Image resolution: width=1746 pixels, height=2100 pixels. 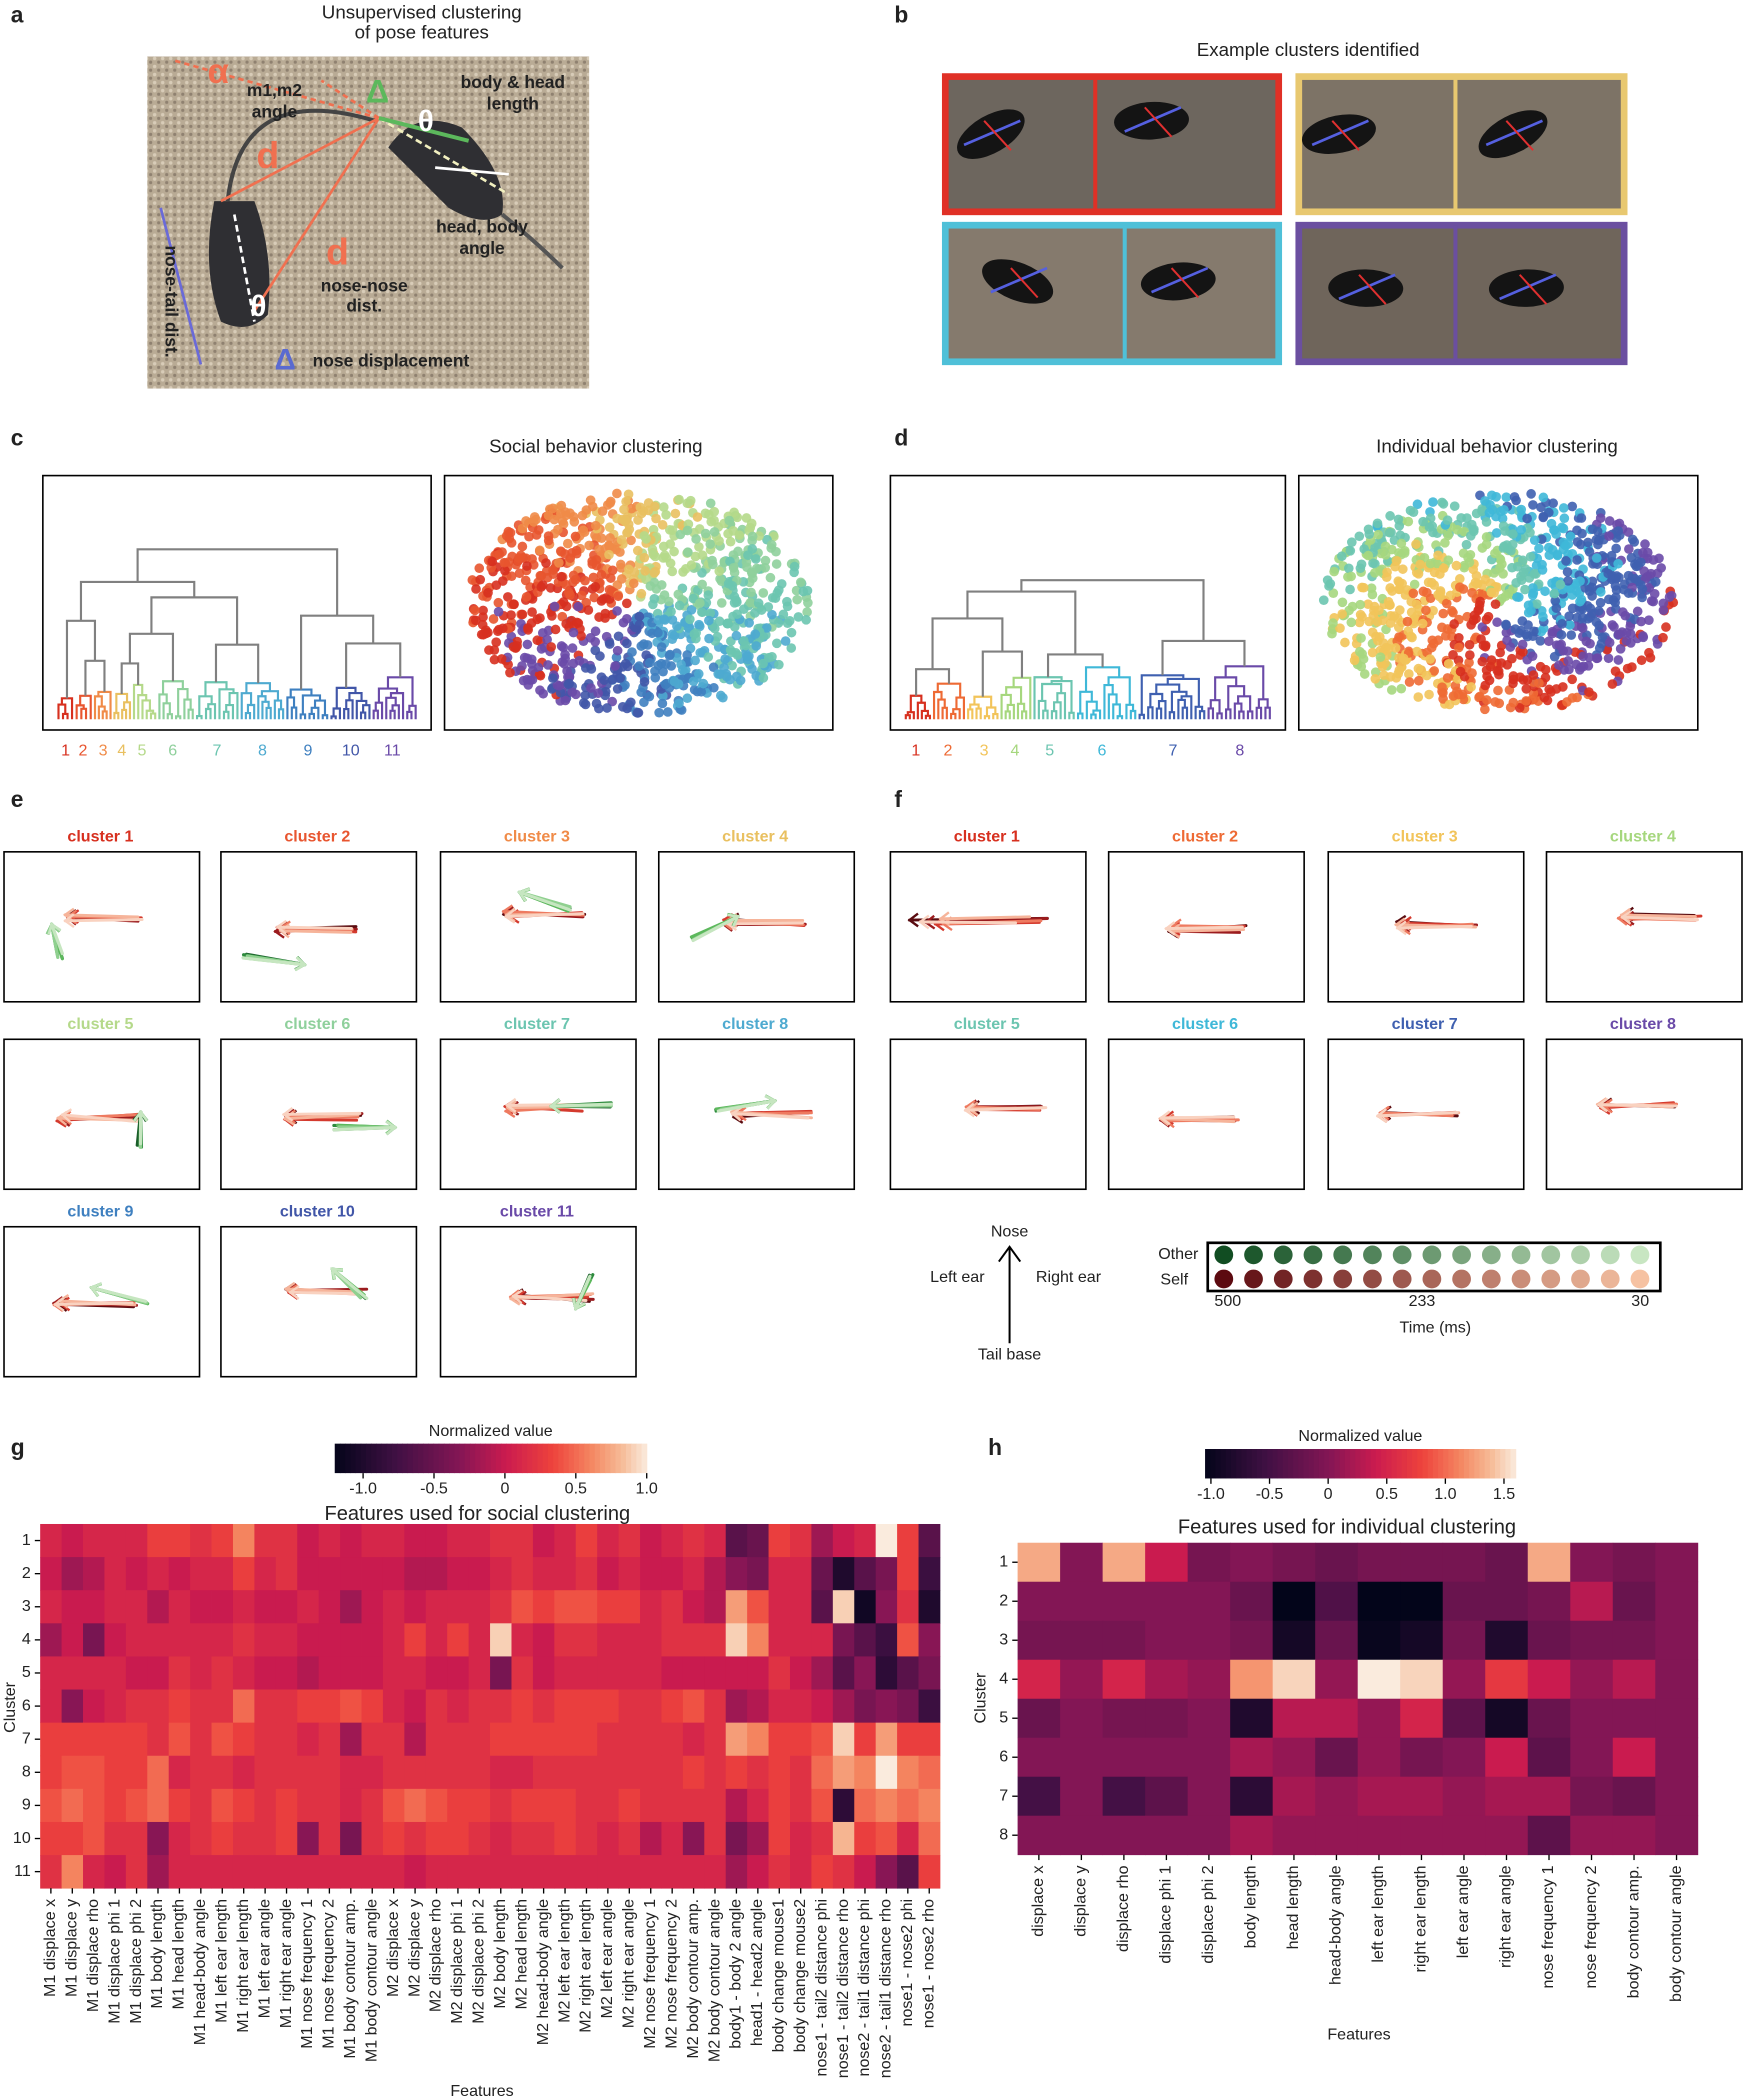 I want to click on panel-letter: f, so click(x=898, y=799).